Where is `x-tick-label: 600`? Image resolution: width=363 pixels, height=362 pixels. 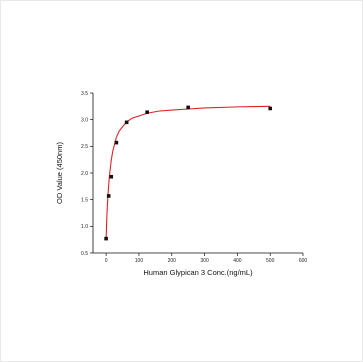
x-tick-label: 600 is located at coordinates (303, 261).